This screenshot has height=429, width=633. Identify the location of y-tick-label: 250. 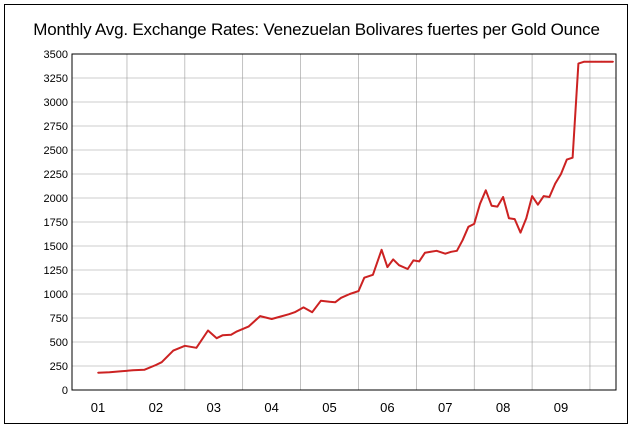
(59, 367).